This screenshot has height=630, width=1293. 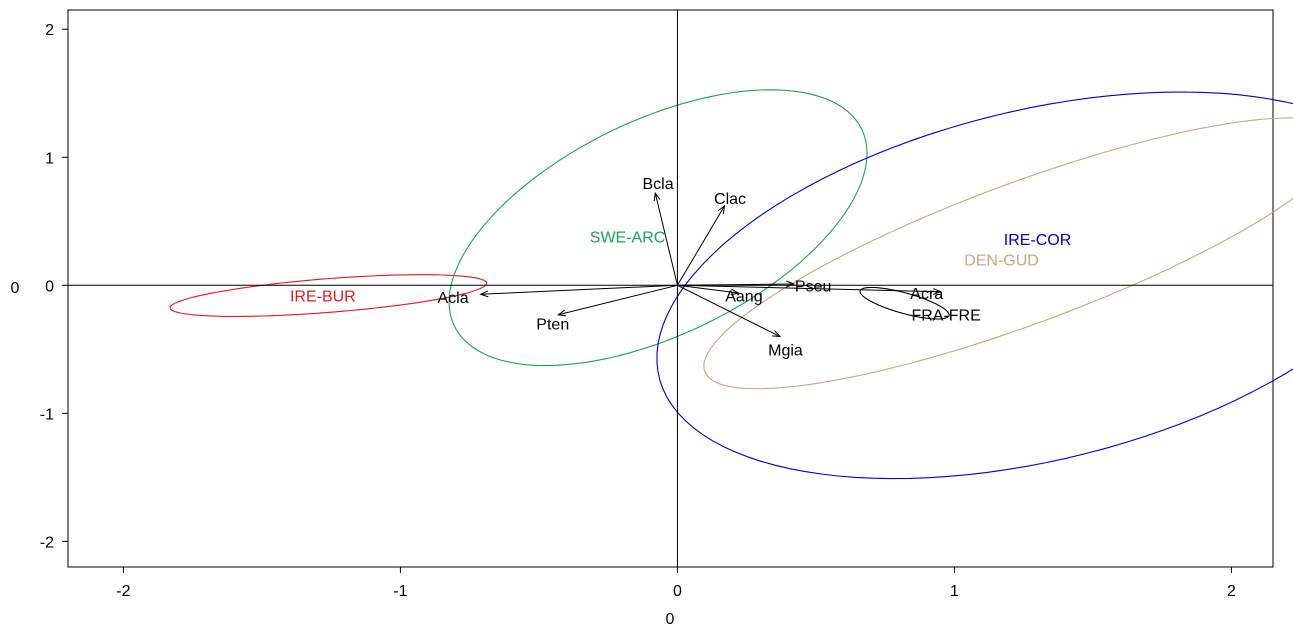 I want to click on x-tick-label: -2, so click(x=123, y=591).